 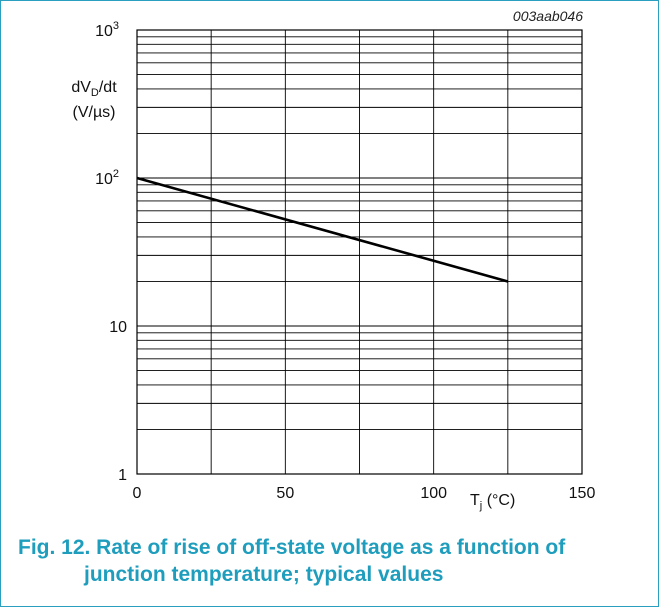 I want to click on y-axis-label-main: dV, so click(x=81, y=87).